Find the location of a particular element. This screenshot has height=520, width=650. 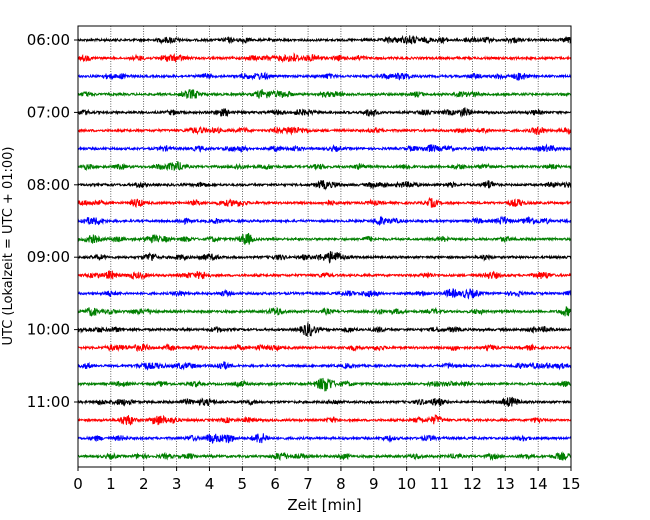

x-axis-ticks: 0 1 2 3 4 5 6 7 8 9 10 11 12 13 14 15 is located at coordinates (327, 480).